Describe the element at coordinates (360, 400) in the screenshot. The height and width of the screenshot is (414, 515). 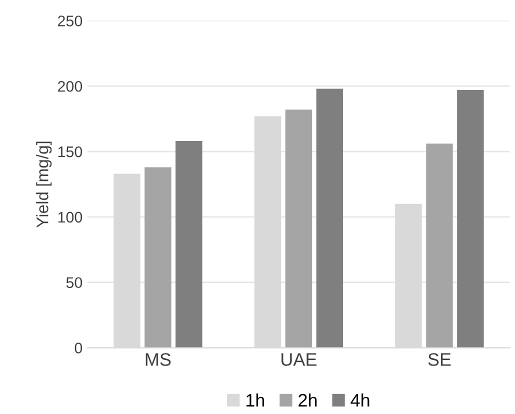
I see `legend-label: 4h` at that location.